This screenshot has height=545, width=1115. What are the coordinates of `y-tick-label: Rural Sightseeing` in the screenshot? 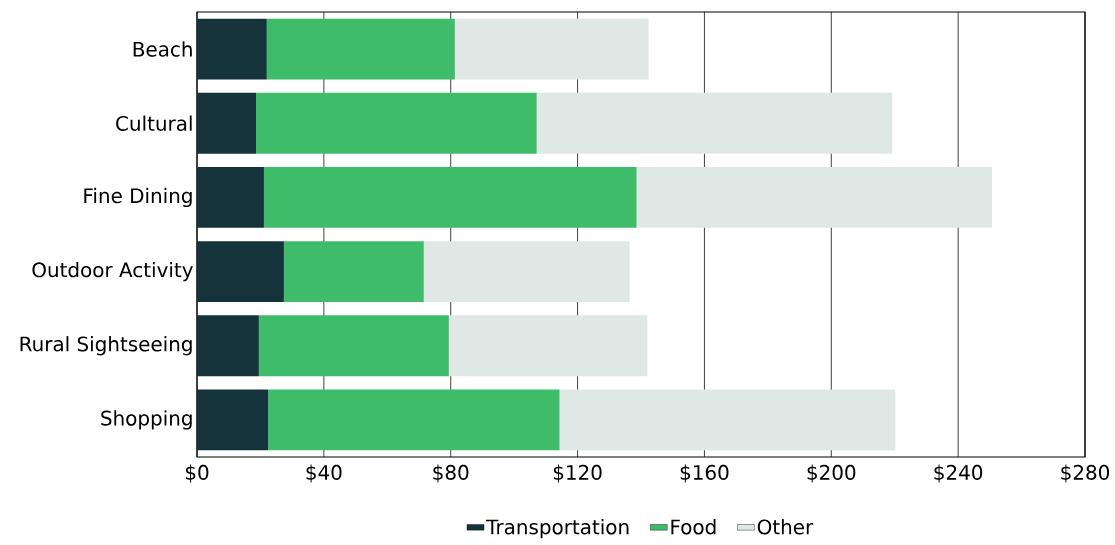 It's located at (106, 346).